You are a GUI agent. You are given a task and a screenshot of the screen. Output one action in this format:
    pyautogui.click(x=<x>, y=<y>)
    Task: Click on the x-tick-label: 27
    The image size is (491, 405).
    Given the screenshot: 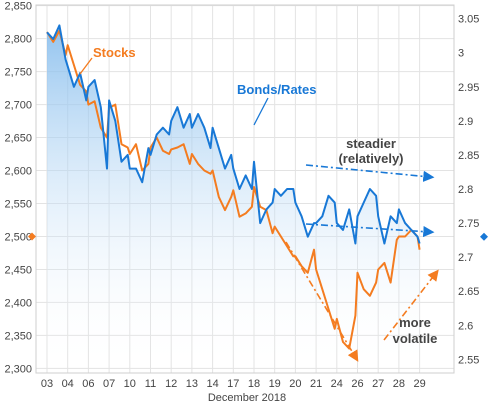 What is the action you would take?
    pyautogui.click(x=378, y=384)
    